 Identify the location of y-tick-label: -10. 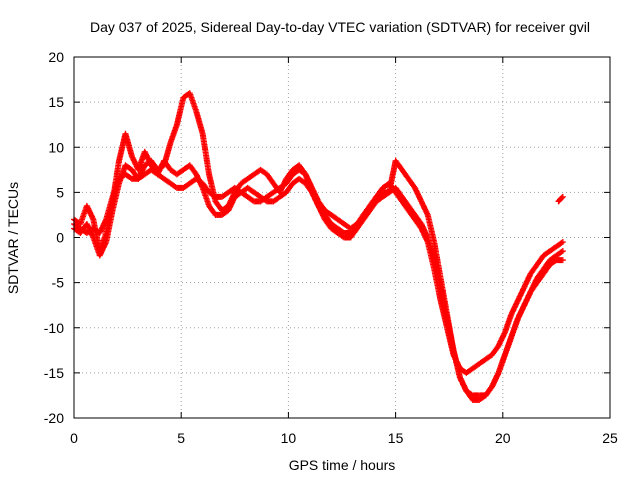
(54, 328).